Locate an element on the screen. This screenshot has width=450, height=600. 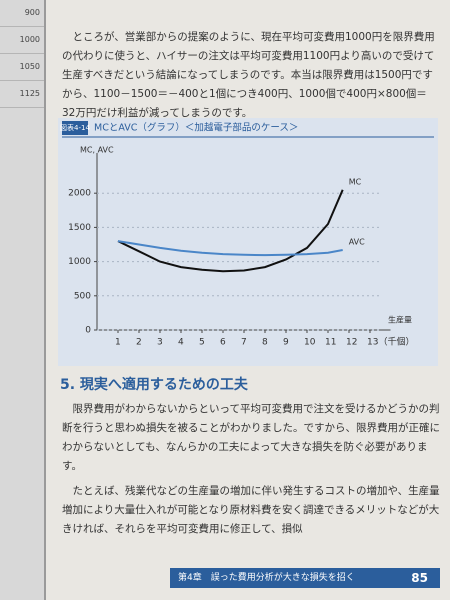
x-tick-label: 7 is located at coordinates (244, 343).